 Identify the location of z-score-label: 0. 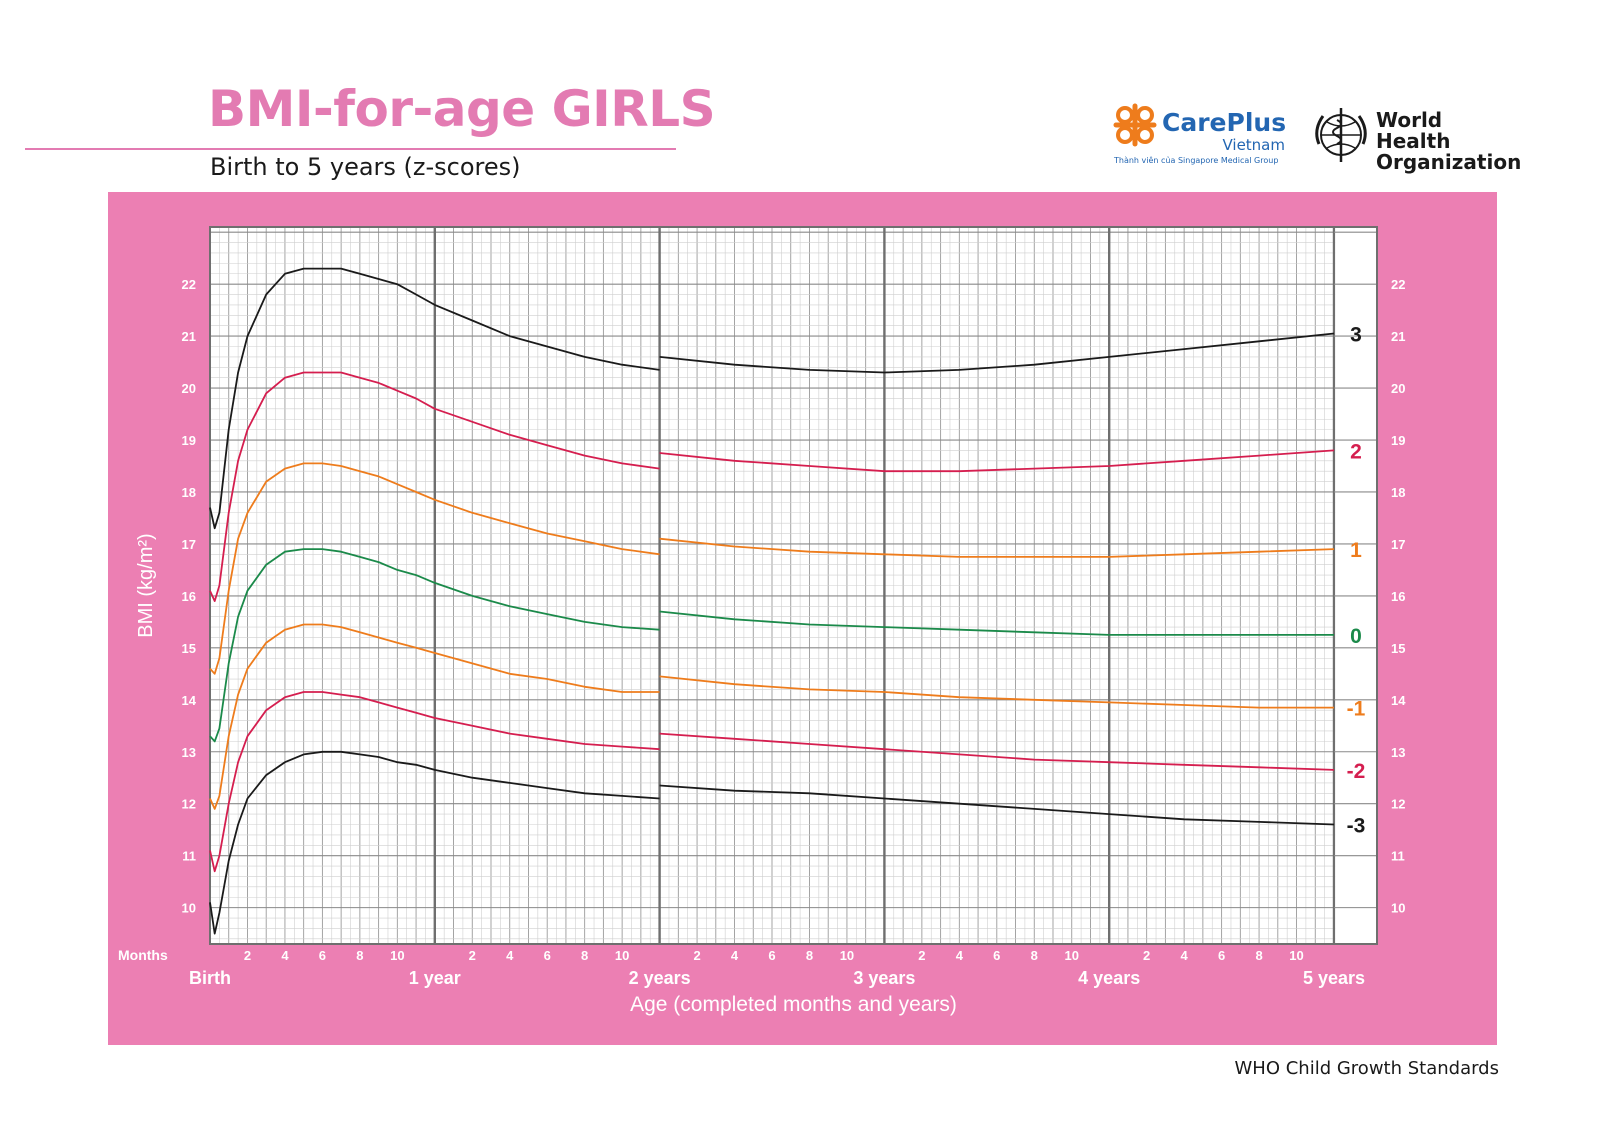
(1356, 636).